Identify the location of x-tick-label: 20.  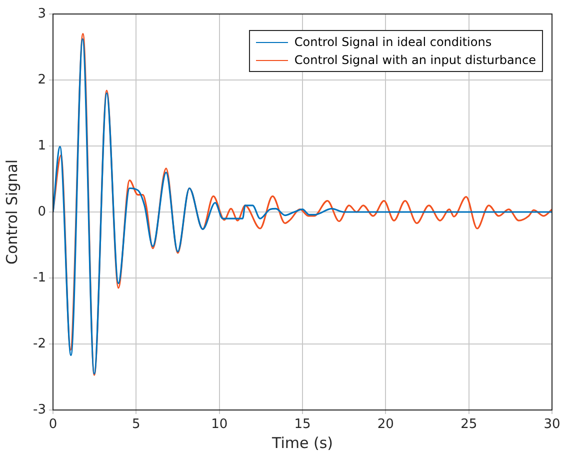
(385, 424).